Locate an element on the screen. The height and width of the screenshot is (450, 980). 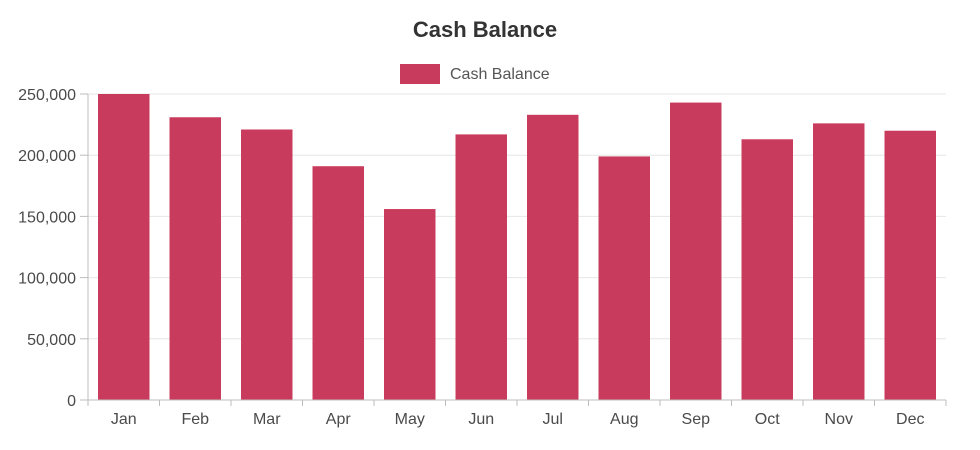
x-tick-label: Dec is located at coordinates (910, 419).